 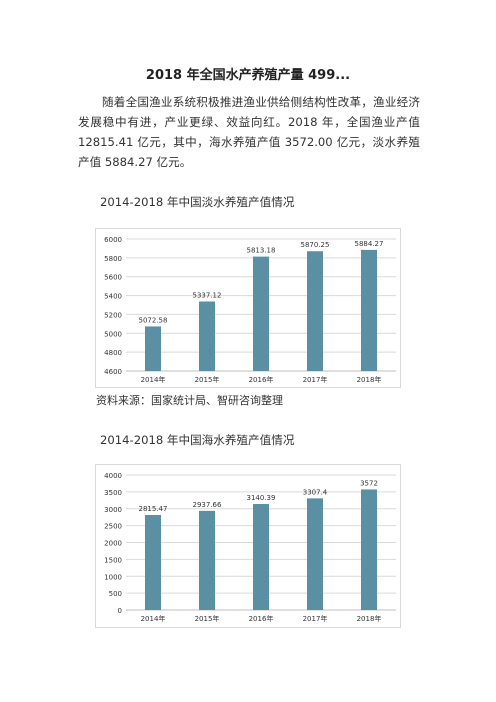 I want to click on y-tick-label: 3000, so click(x=113, y=510).